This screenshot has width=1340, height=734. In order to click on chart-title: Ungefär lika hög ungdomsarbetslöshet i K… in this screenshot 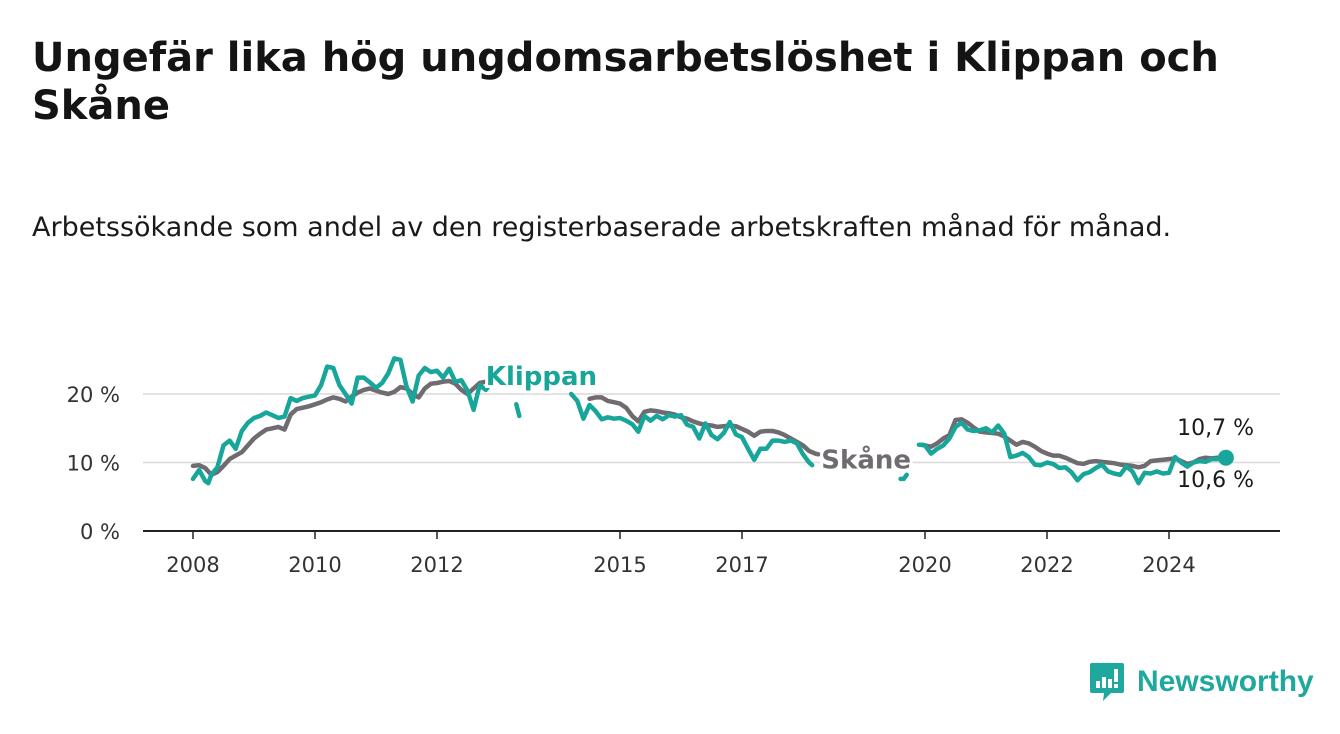, I will do `click(625, 82)`.